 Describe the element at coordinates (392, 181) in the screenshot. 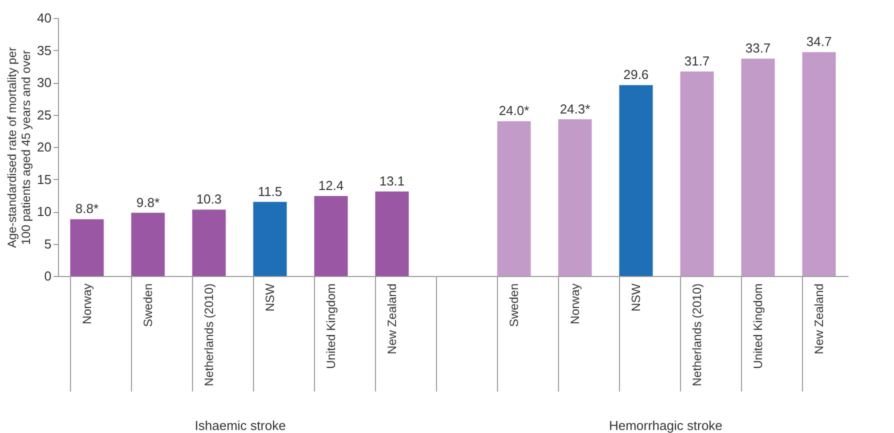

I see `data-label: 13.1` at that location.